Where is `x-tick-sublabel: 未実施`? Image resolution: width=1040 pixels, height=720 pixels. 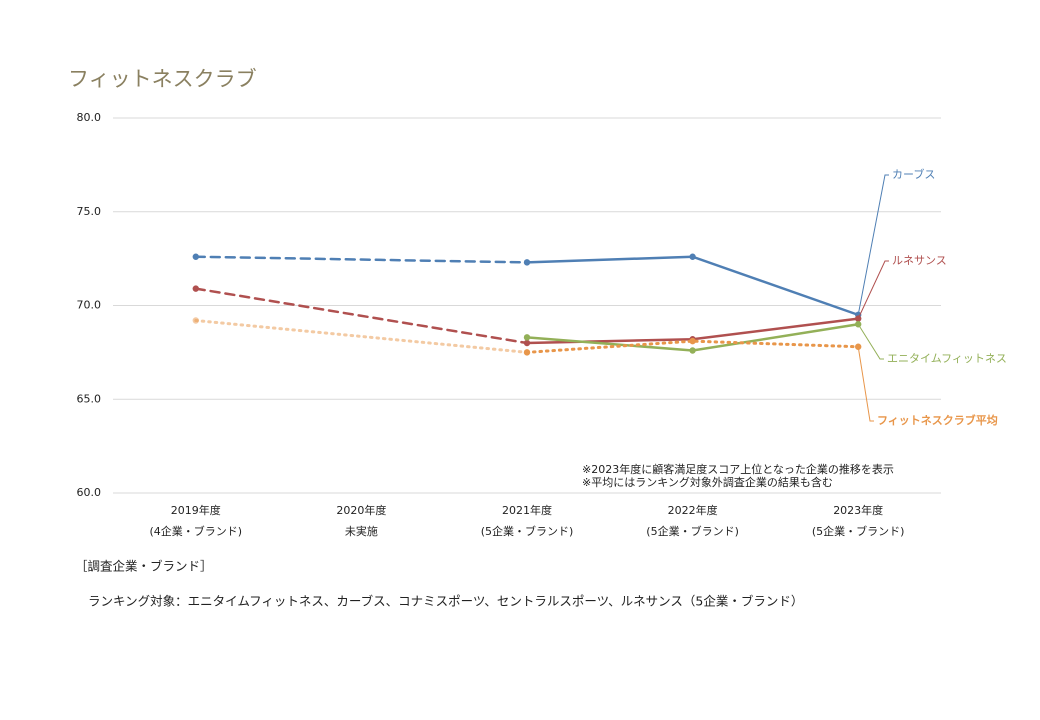 x-tick-sublabel: 未実施 is located at coordinates (361, 531).